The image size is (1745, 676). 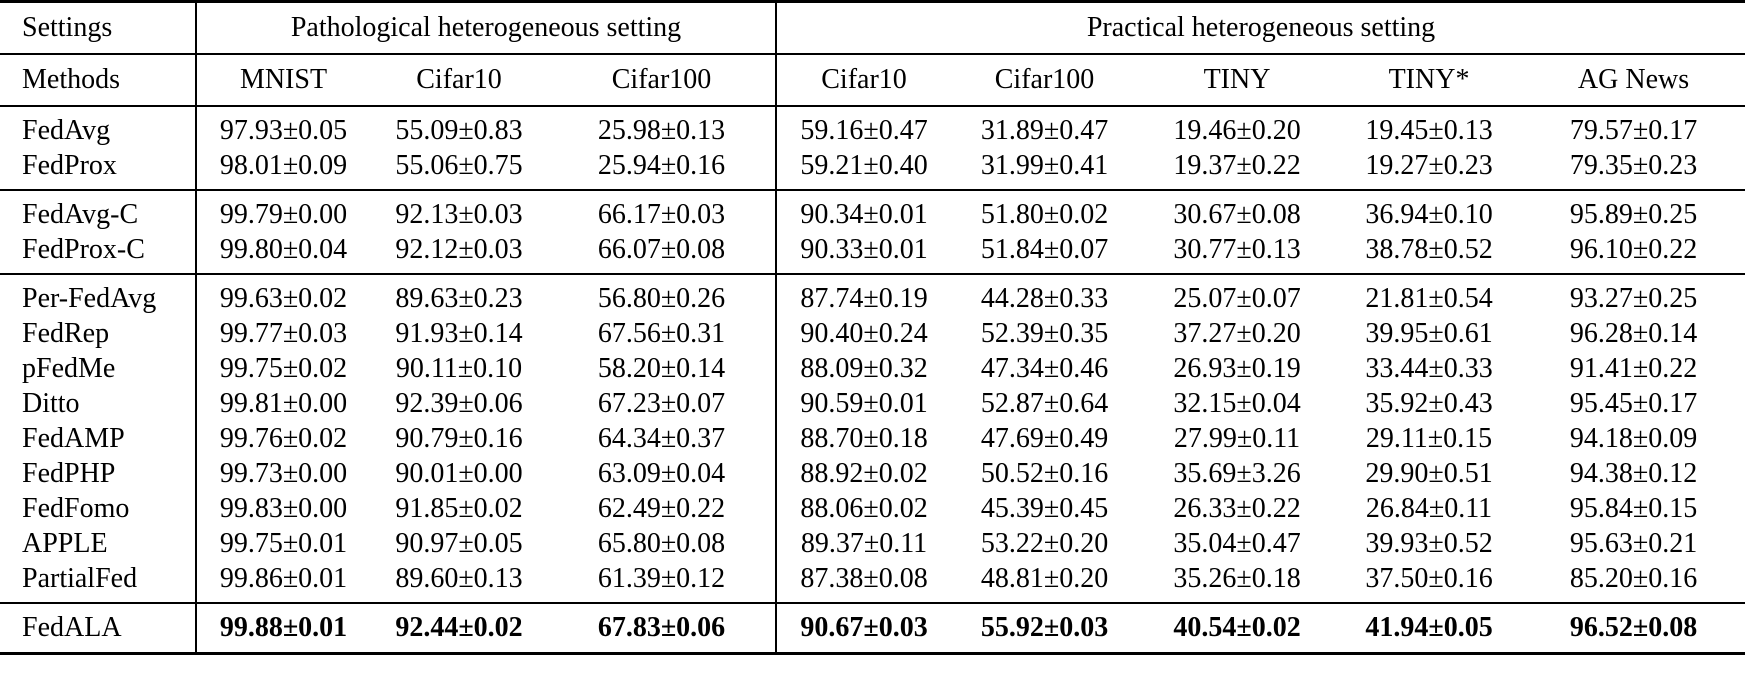 I want to click on table-cell: 39.93±0.52, so click(x=1429, y=543).